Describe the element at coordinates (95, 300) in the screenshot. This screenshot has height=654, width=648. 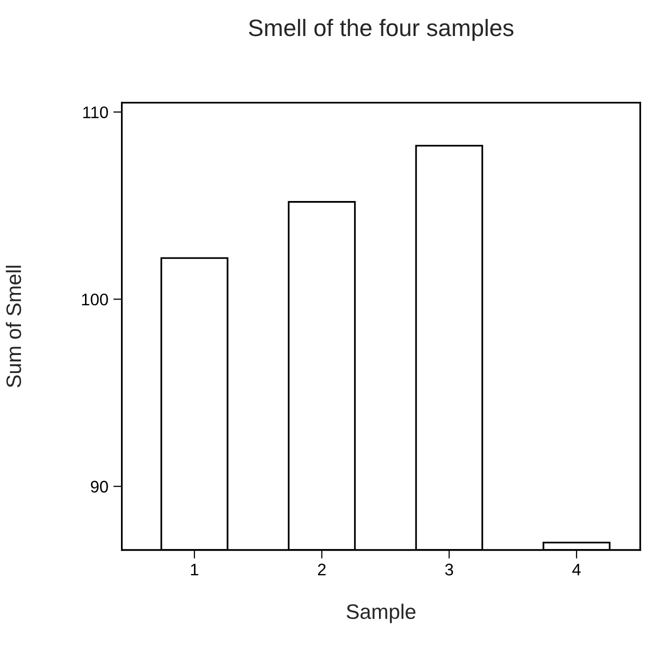
I see `y-tick-label: 100` at that location.